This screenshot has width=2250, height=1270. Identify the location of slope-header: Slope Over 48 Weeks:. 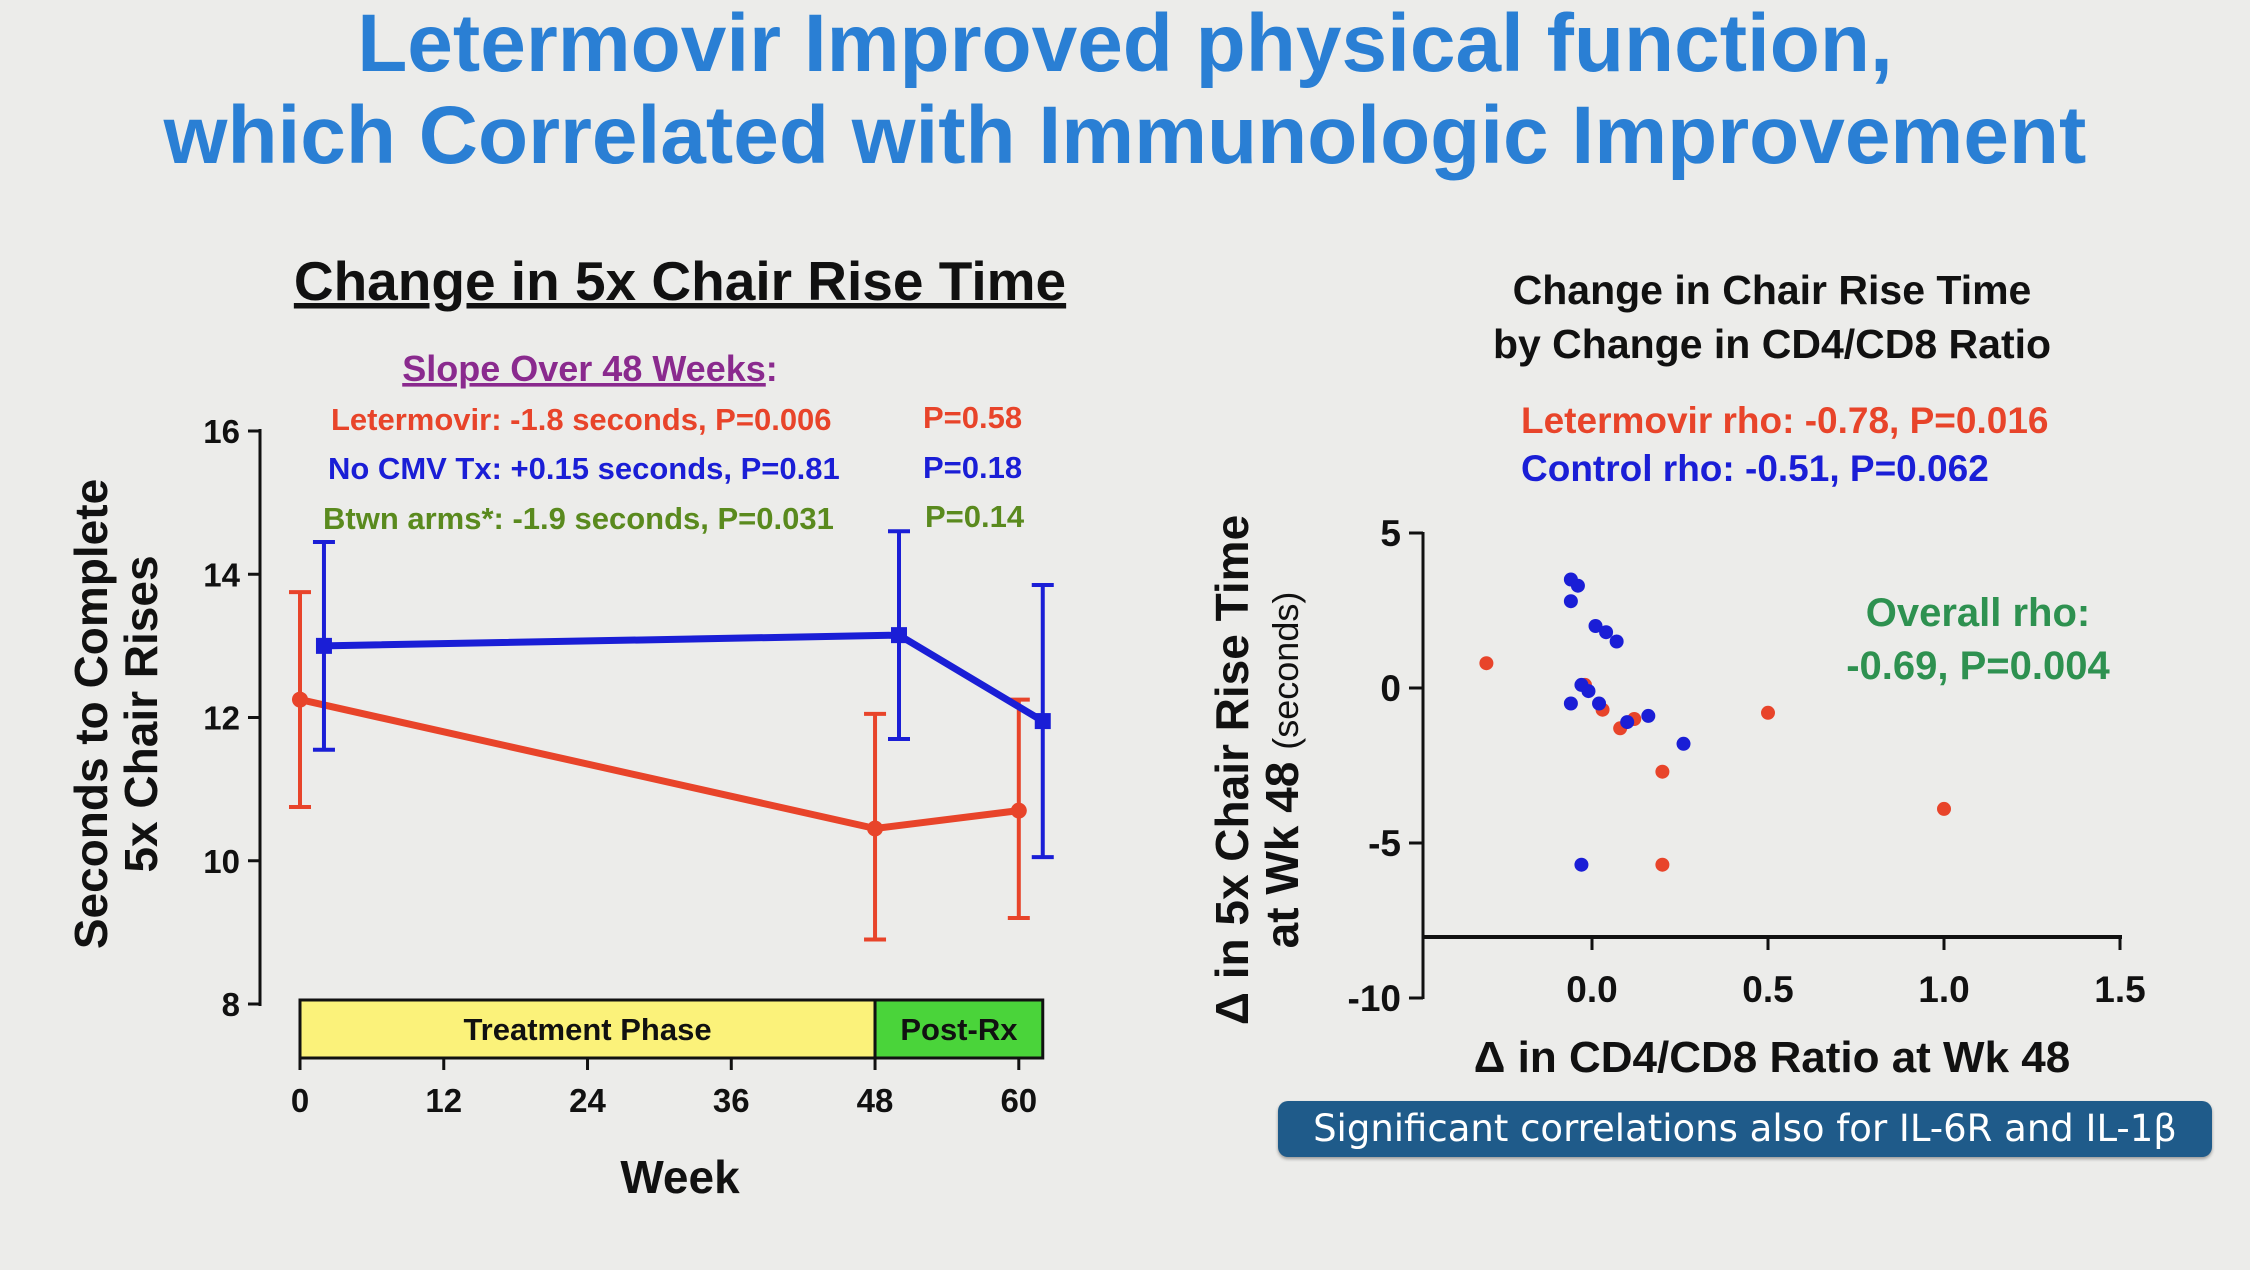
(590, 368).